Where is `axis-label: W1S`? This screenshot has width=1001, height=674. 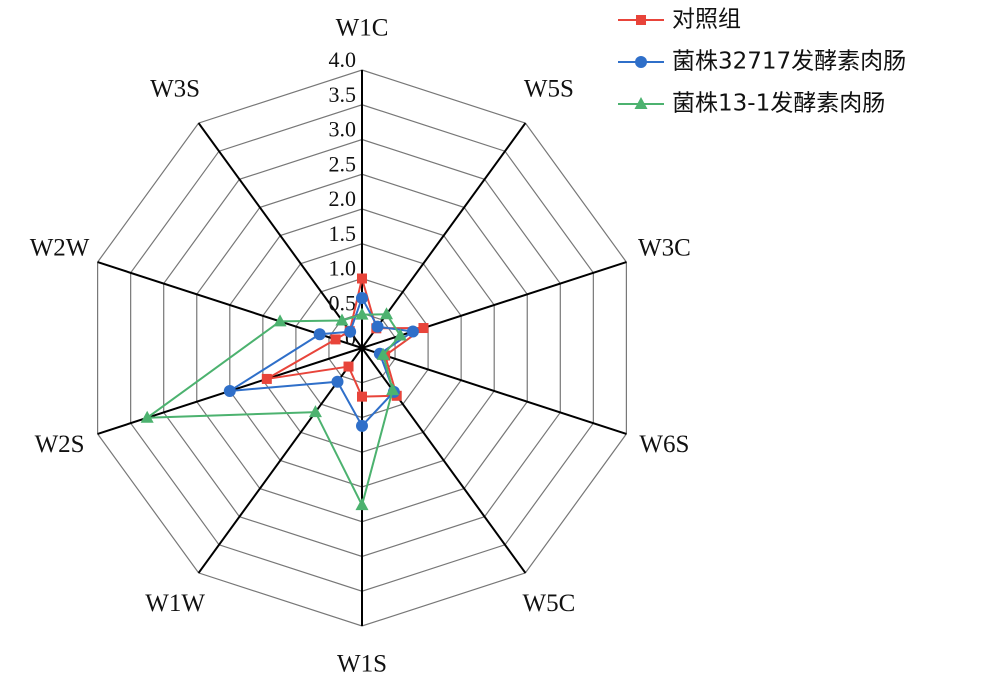
axis-label: W1S is located at coordinates (362, 662).